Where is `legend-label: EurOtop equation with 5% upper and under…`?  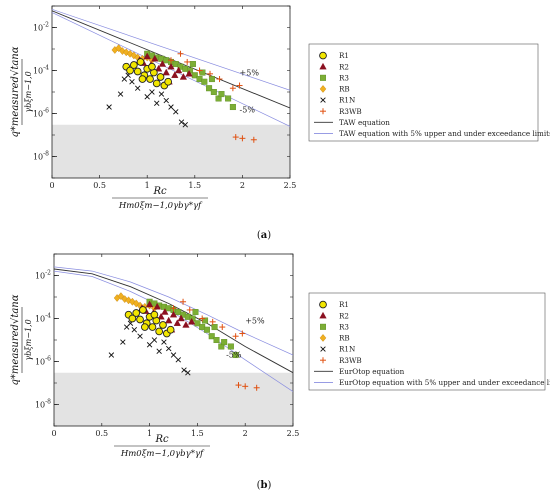
legend-label: EurOtop equation with 5% upper and under… is located at coordinates (444, 382).